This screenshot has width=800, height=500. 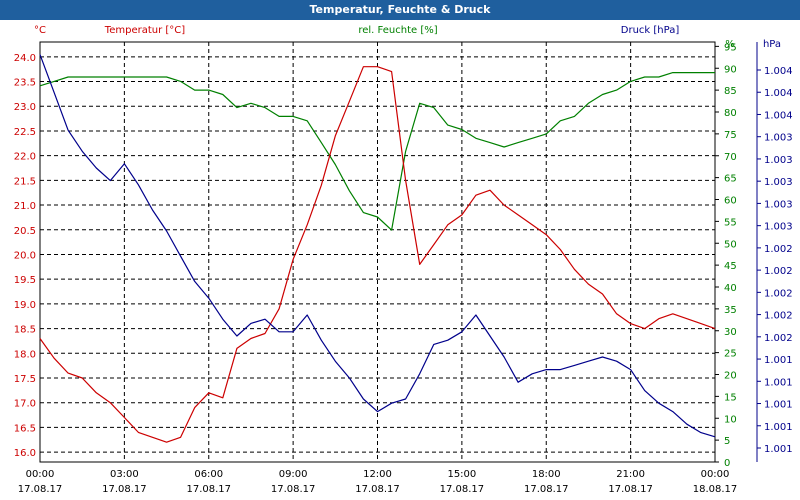 I want to click on humidity-tick: 30, so click(x=730, y=332).